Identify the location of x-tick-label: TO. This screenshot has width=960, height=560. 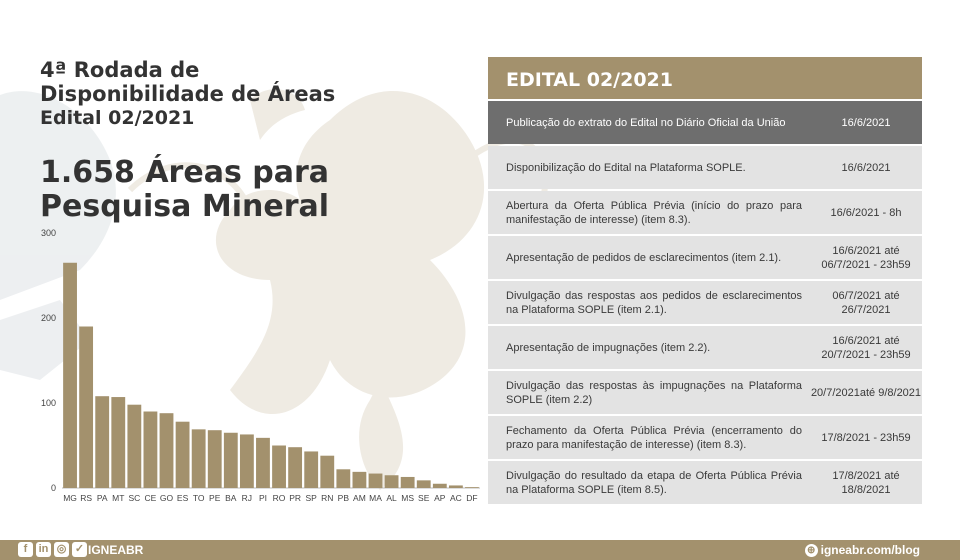
(199, 498).